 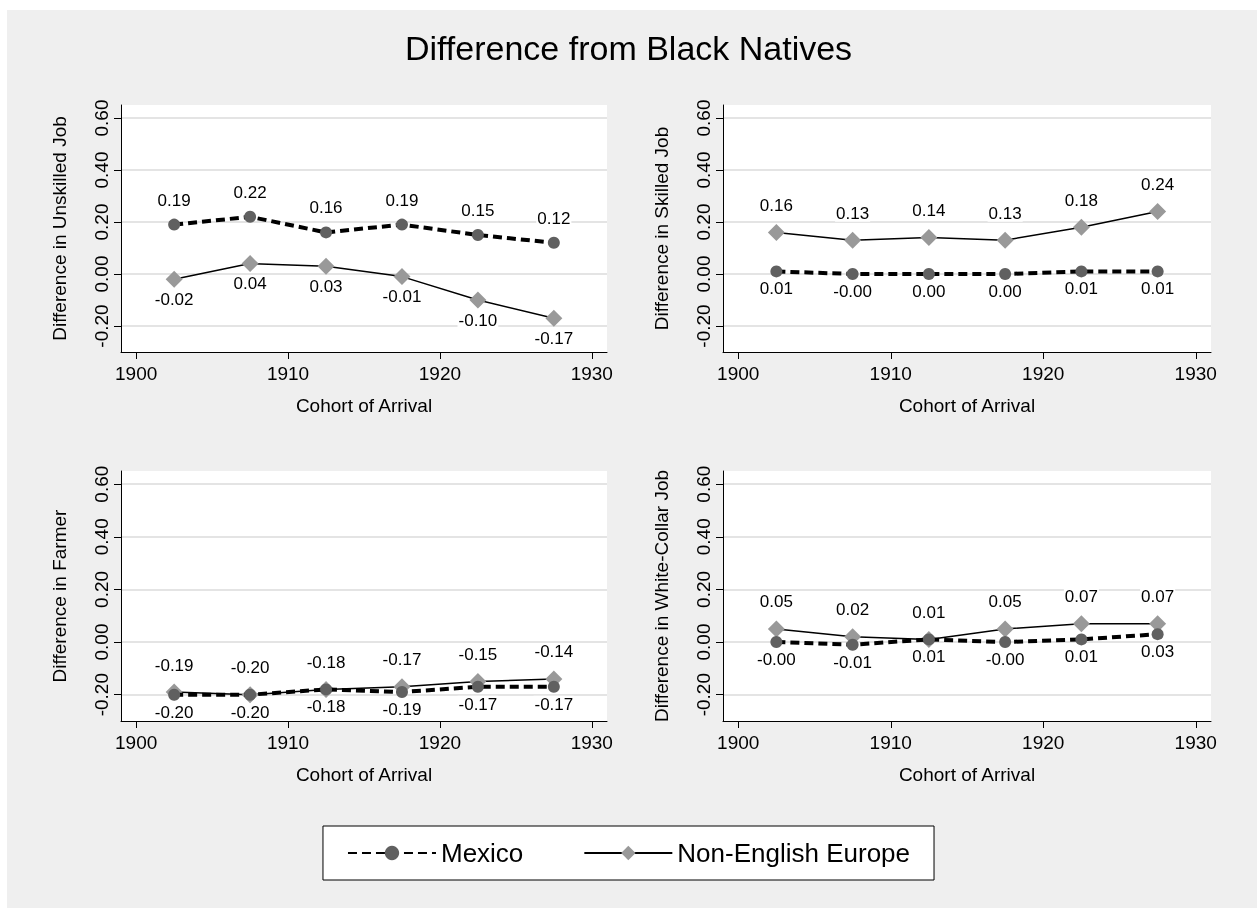 I want to click on data-label: -0.10, so click(x=478, y=320).